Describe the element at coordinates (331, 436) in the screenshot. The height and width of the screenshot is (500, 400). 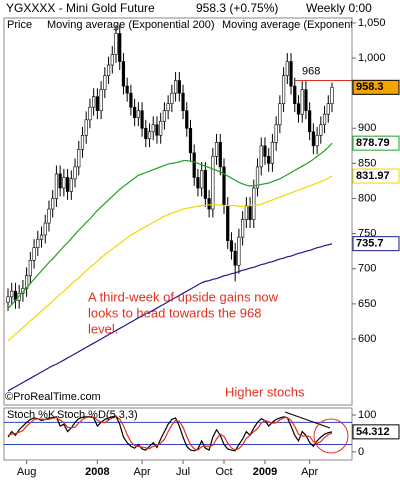
I see `highlight-circle` at that location.